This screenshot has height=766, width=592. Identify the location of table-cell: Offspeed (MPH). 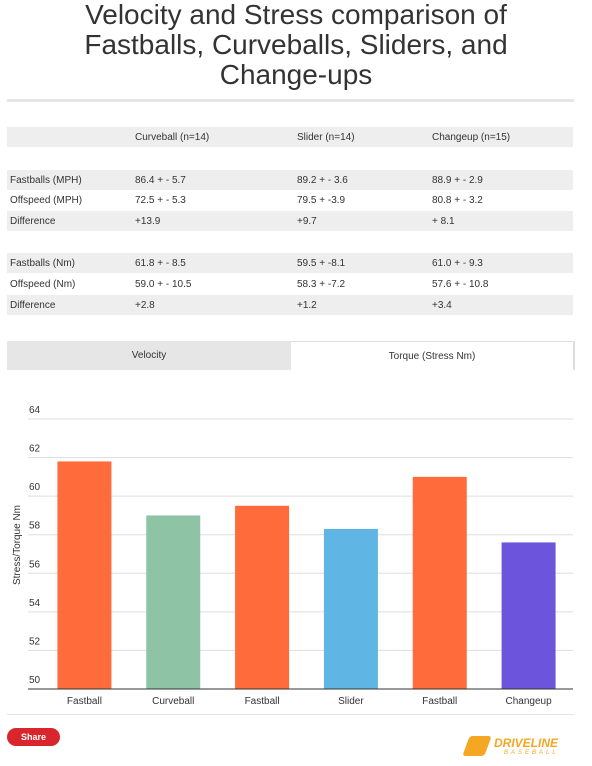
(46, 200).